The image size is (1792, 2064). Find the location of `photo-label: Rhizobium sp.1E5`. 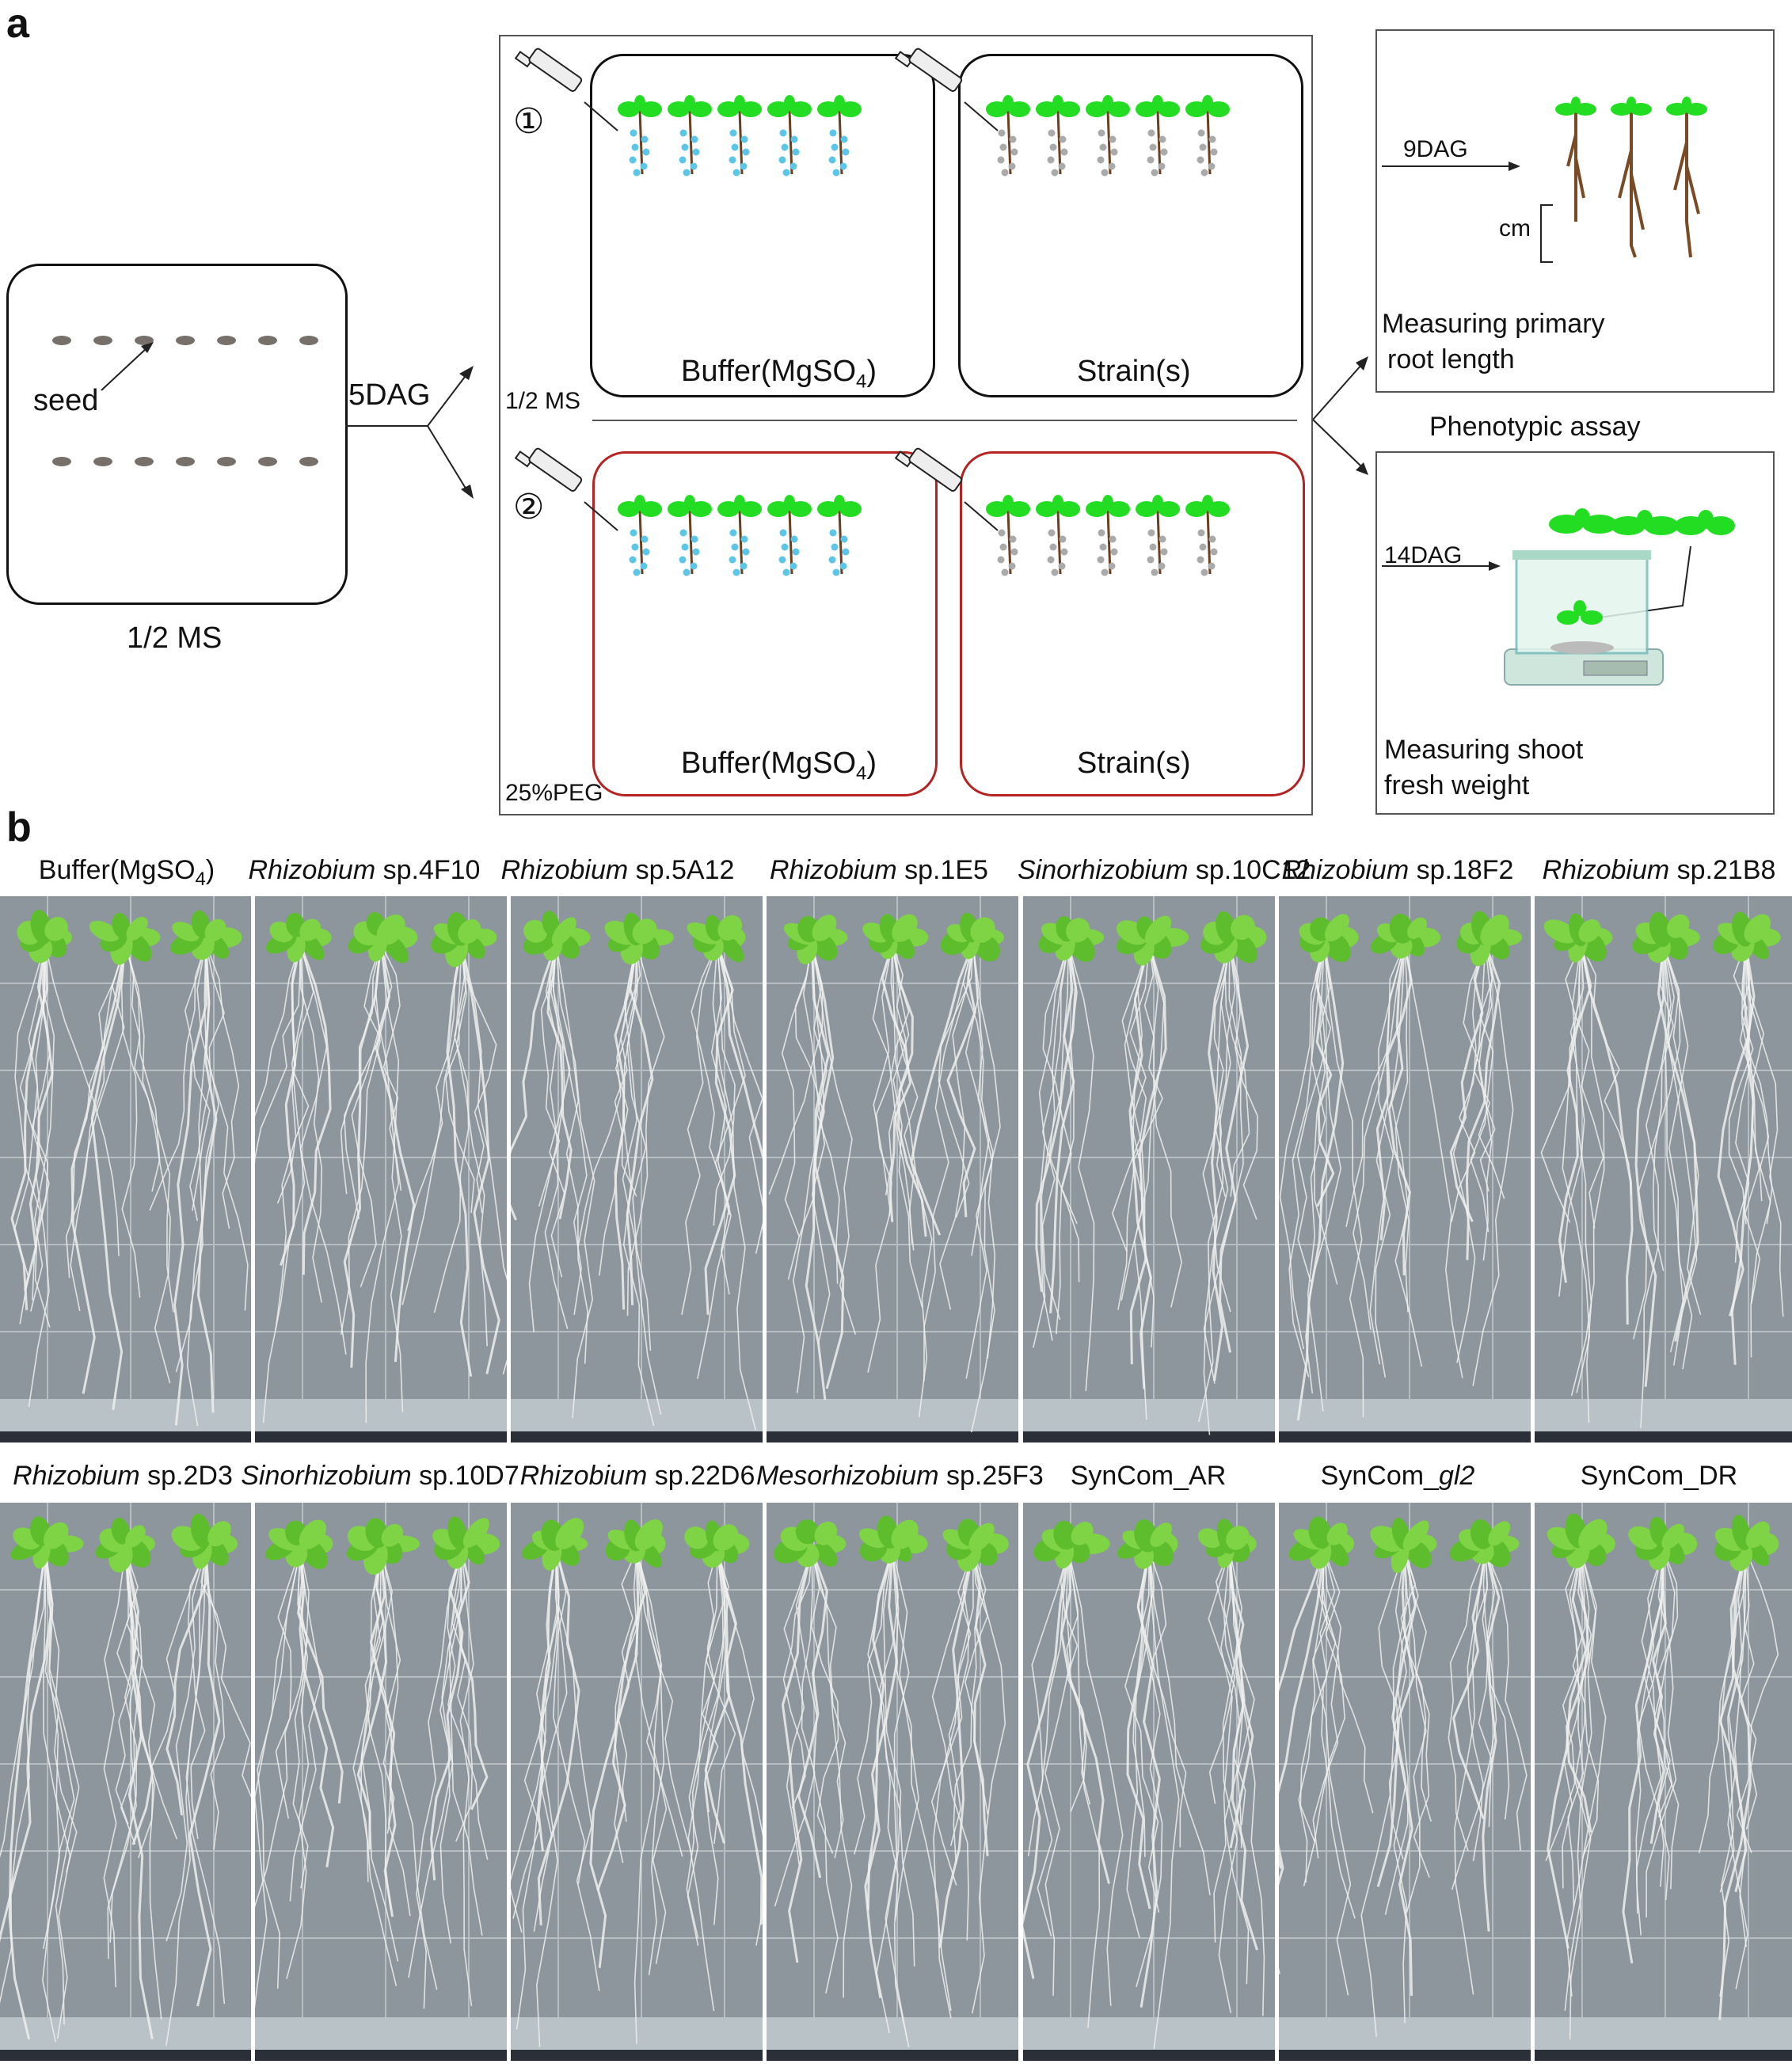

photo-label: Rhizobium sp.1E5 is located at coordinates (879, 870).